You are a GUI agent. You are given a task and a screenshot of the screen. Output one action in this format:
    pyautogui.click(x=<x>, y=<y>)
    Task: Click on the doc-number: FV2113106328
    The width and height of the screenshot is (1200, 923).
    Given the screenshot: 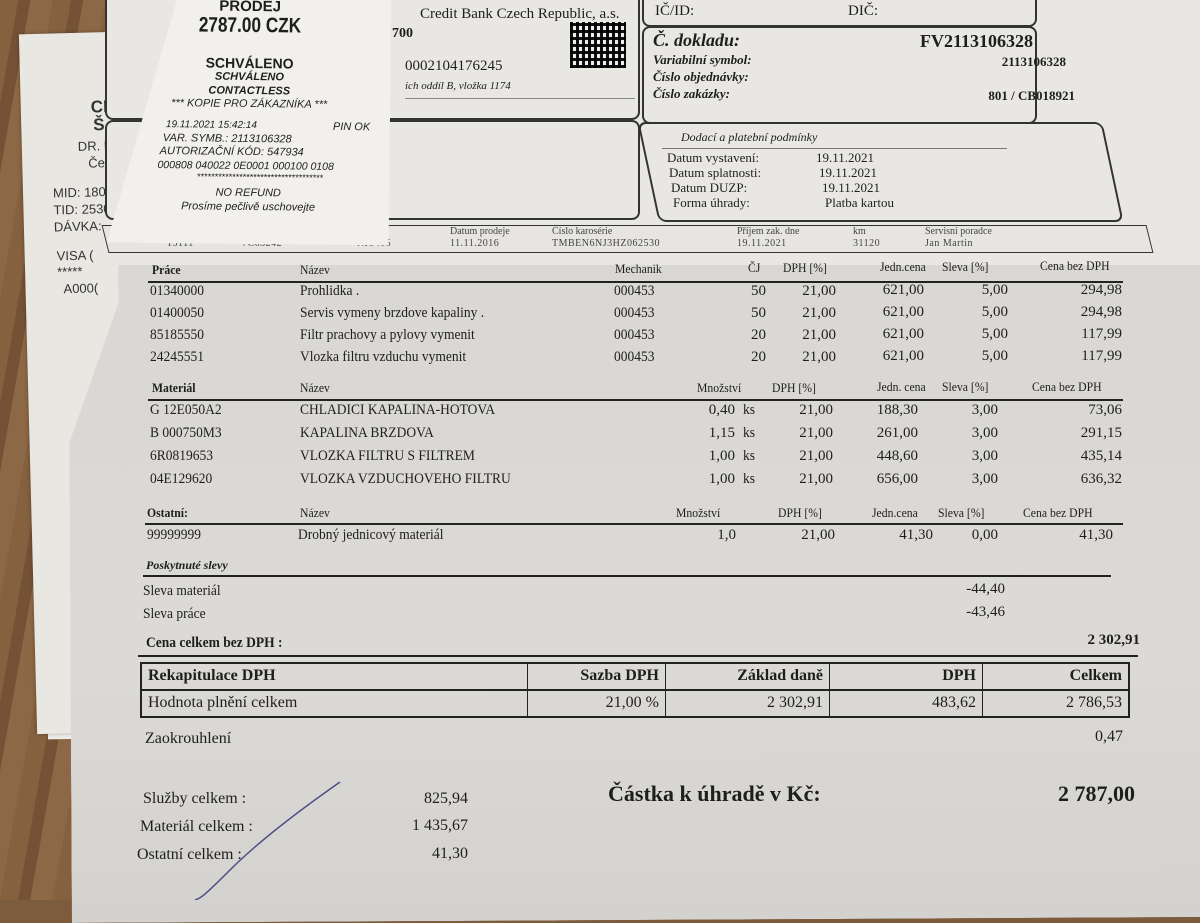 What is the action you would take?
    pyautogui.click(x=976, y=41)
    